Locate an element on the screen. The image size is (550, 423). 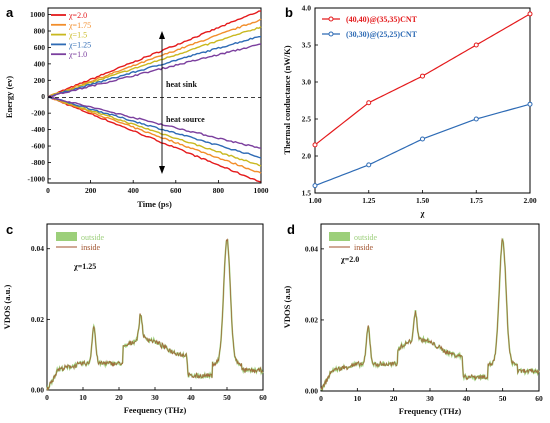
panel-d-legend-outside-label: outside is located at coordinates (366, 237).